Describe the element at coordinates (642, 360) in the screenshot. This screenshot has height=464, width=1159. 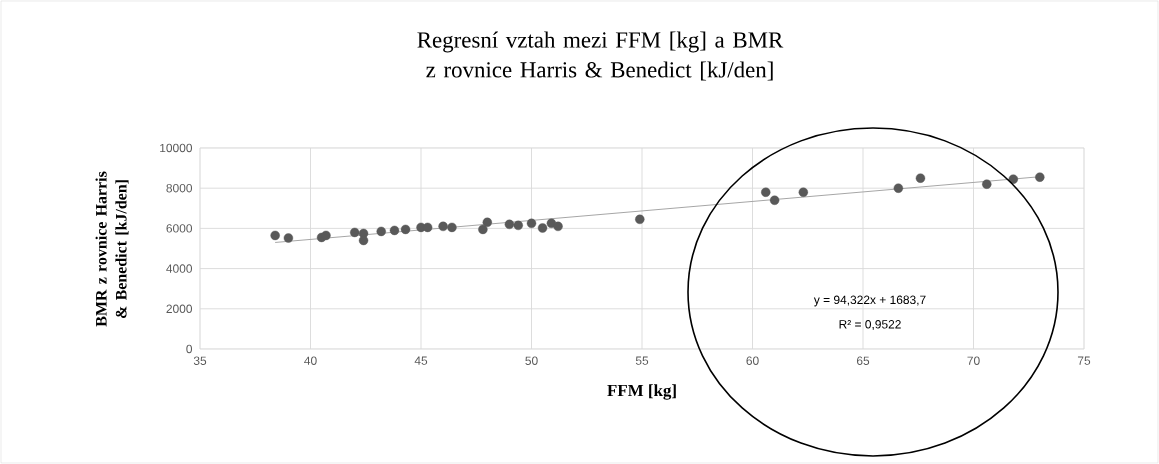
I see `x-tick-label: 55` at that location.